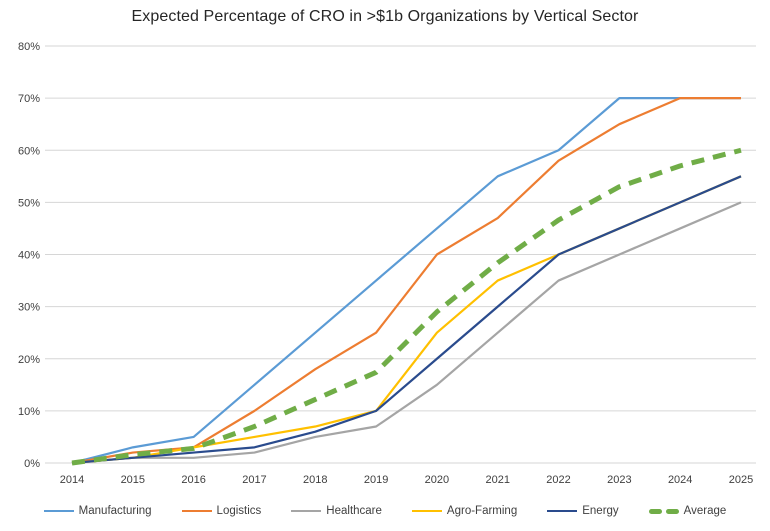 Image resolution: width=770 pixels, height=531 pixels. What do you see at coordinates (254, 480) in the screenshot?
I see `x-axis-tick-label: 2017` at bounding box center [254, 480].